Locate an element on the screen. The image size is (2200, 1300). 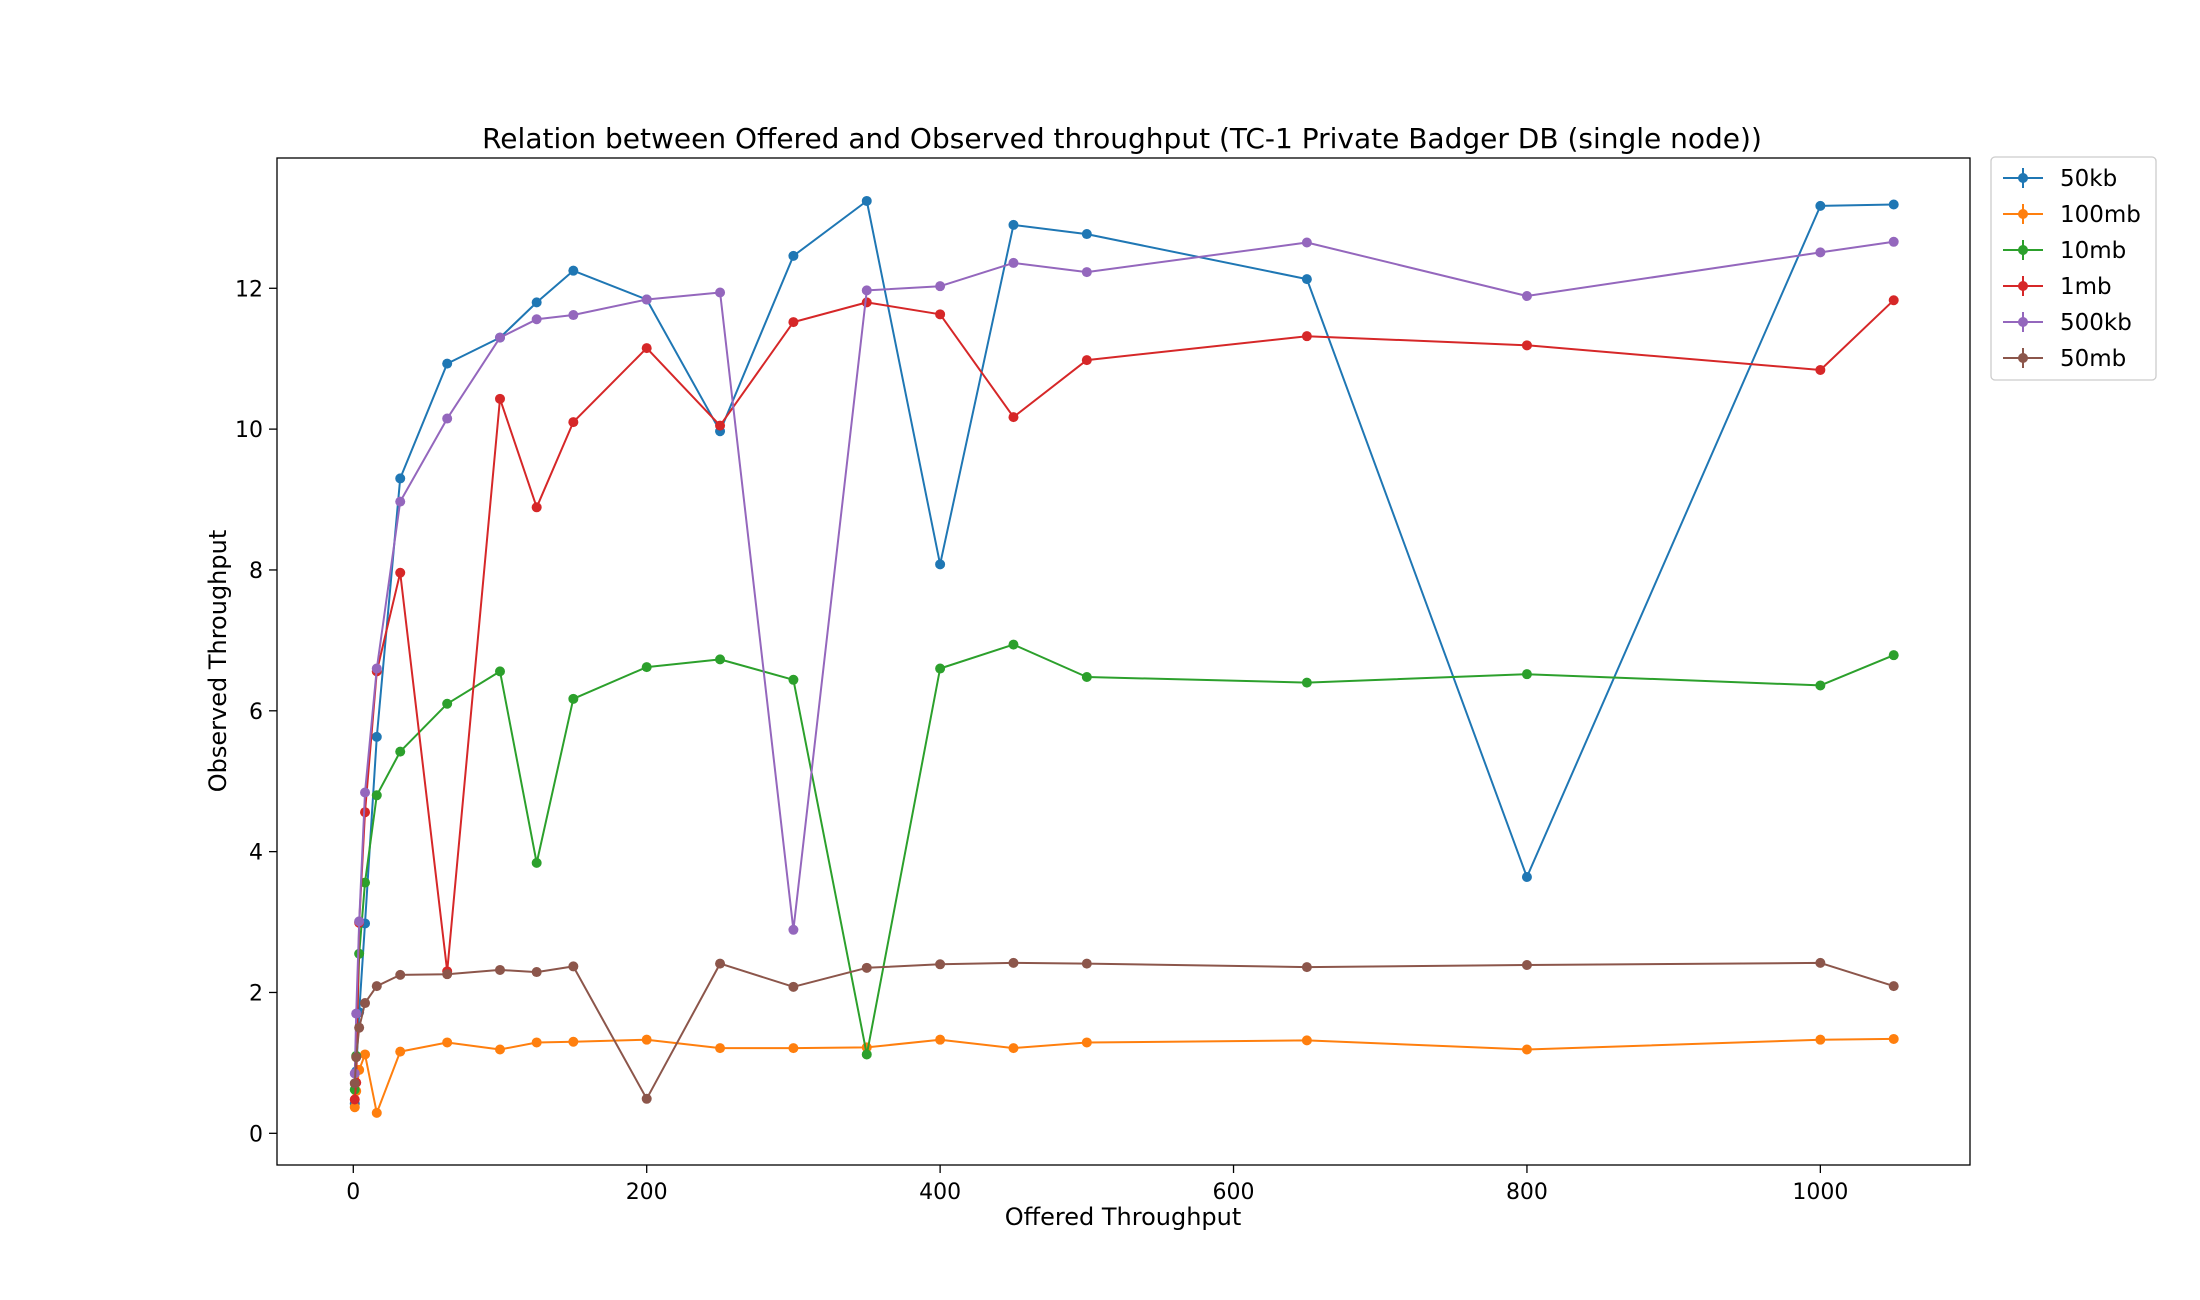
x-tick-label: 0 is located at coordinates (353, 1192).